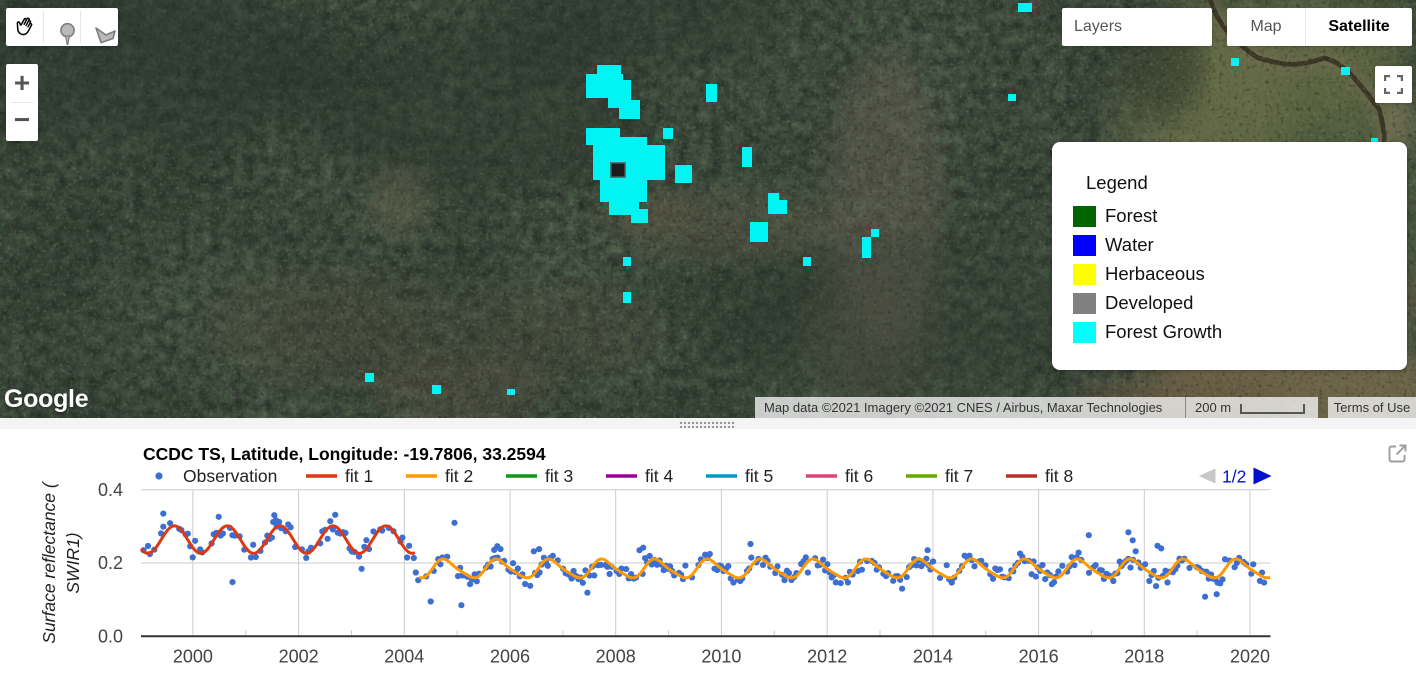 The image size is (1416, 698). I want to click on svg-text: Observation, so click(230, 476).